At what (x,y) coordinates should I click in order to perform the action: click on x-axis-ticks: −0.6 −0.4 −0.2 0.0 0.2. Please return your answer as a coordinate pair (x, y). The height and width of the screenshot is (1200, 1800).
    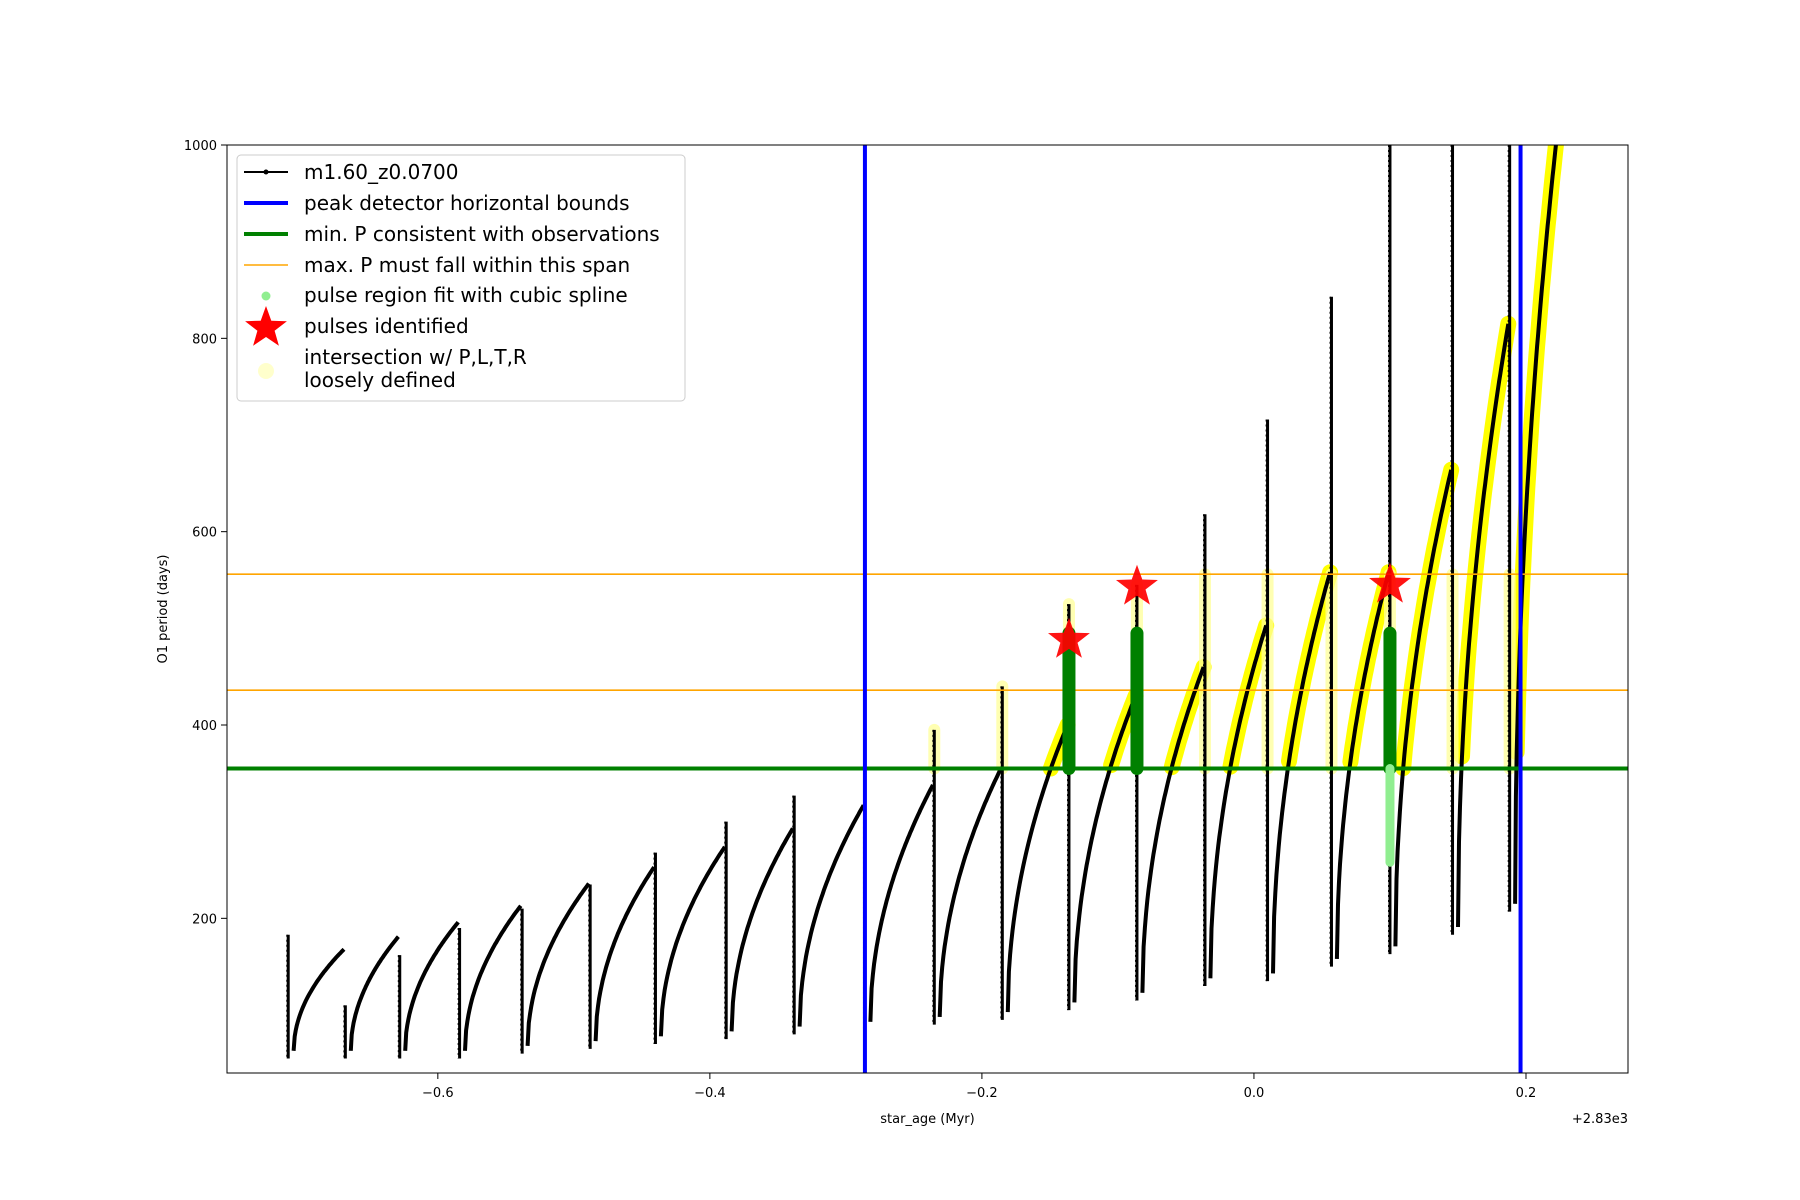
    Looking at the image, I should click on (979, 1087).